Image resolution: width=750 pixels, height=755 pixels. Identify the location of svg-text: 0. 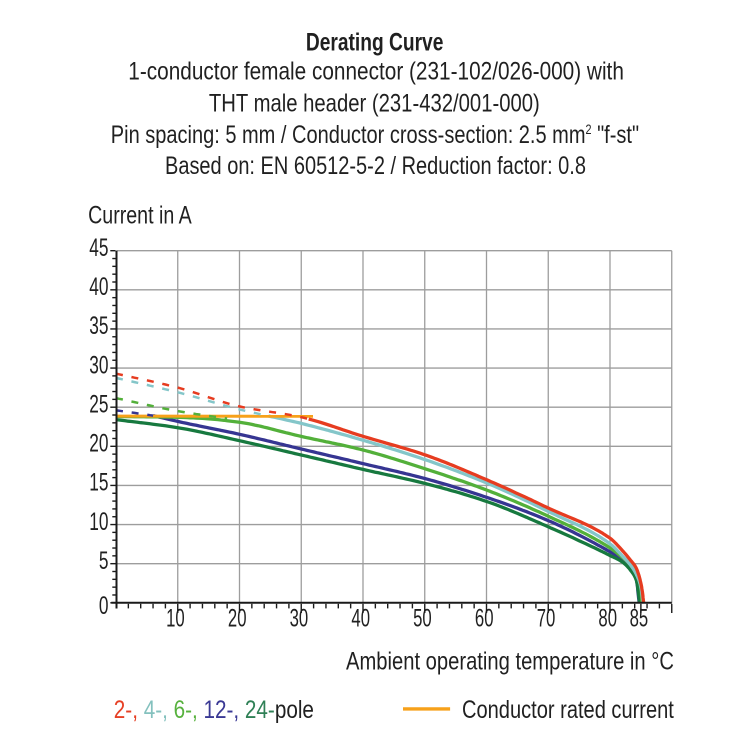
(104, 606).